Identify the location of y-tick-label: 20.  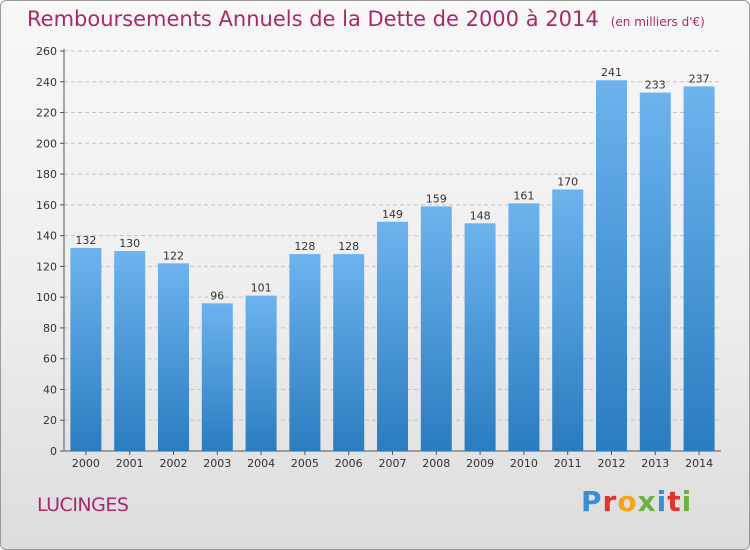
(50, 420).